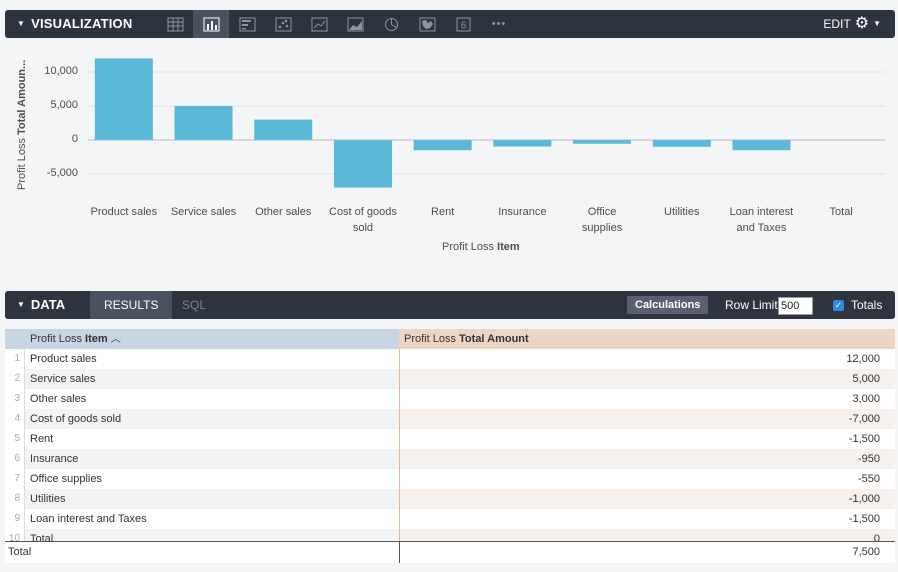 The width and height of the screenshot is (898, 572). What do you see at coordinates (363, 228) in the screenshot?
I see `x-tick-label-line: sold` at bounding box center [363, 228].